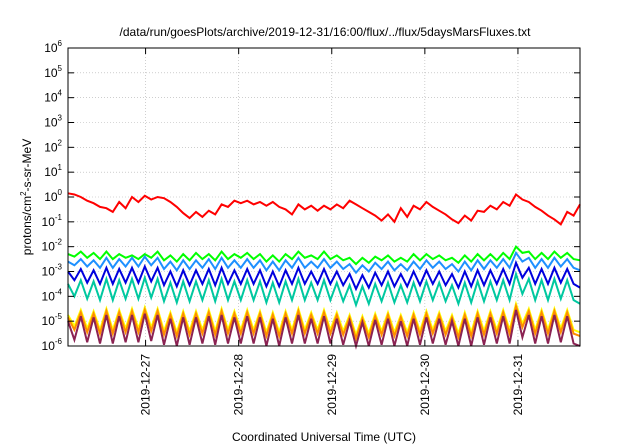 The image size is (640, 448). I want to click on y-tick-exponent: 5, so click(60, 68).